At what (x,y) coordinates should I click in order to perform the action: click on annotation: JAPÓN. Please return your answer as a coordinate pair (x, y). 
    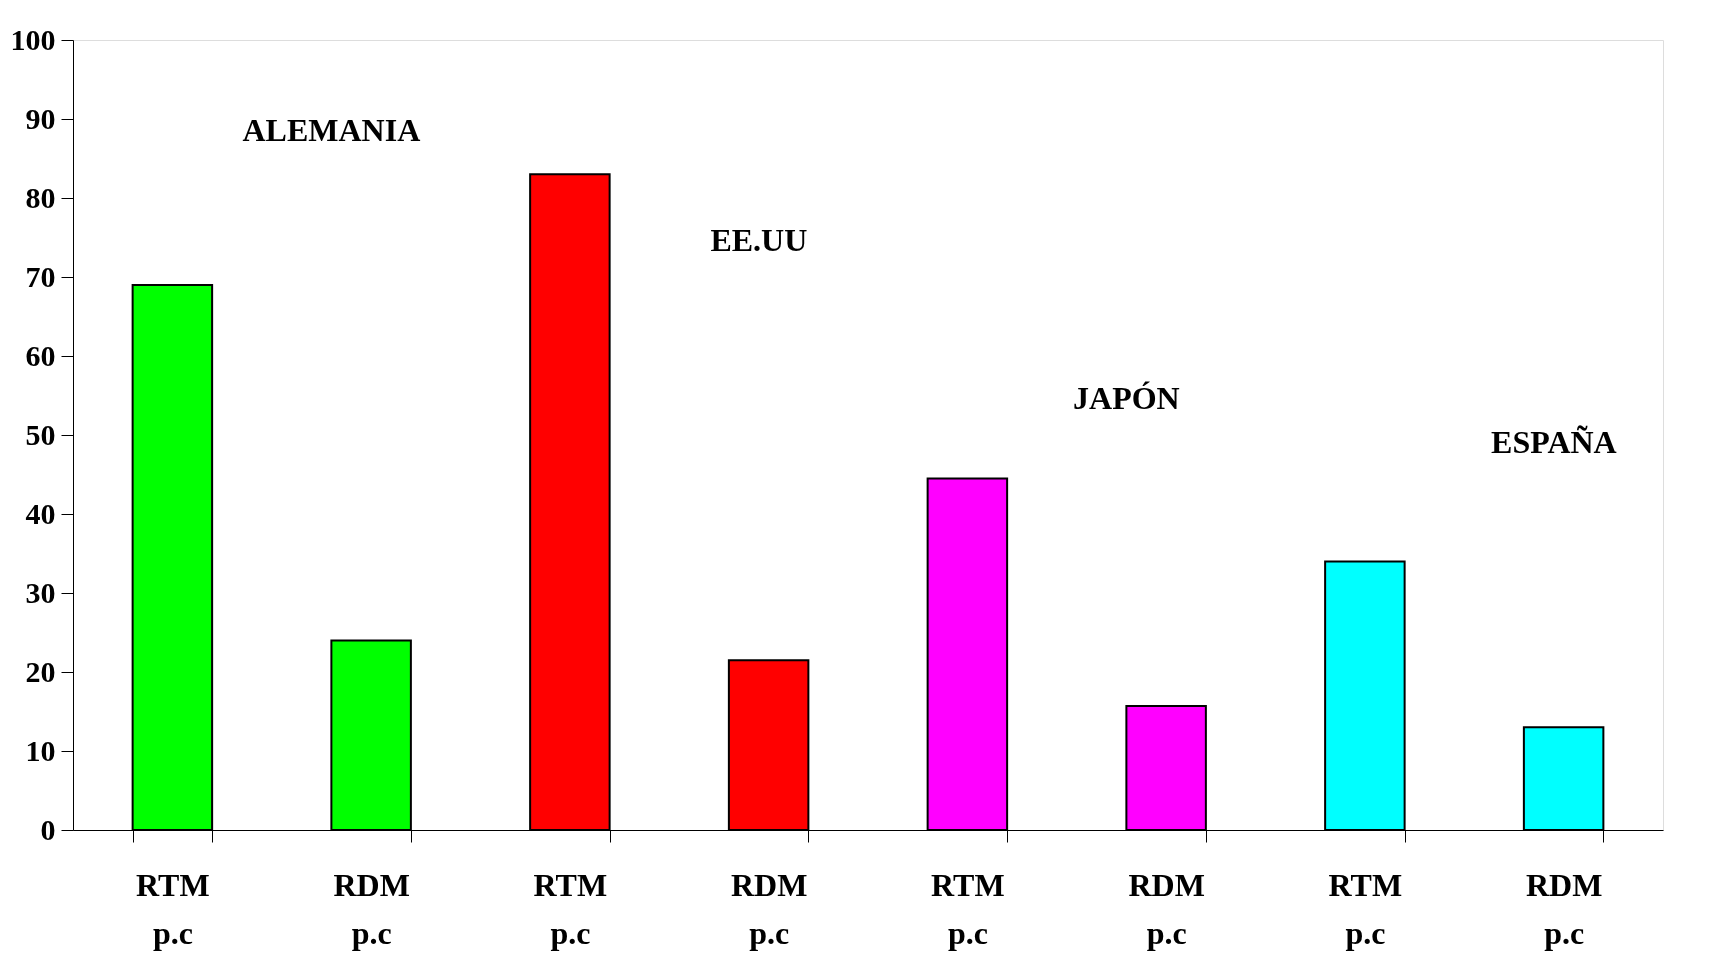
    Looking at the image, I should click on (1126, 398).